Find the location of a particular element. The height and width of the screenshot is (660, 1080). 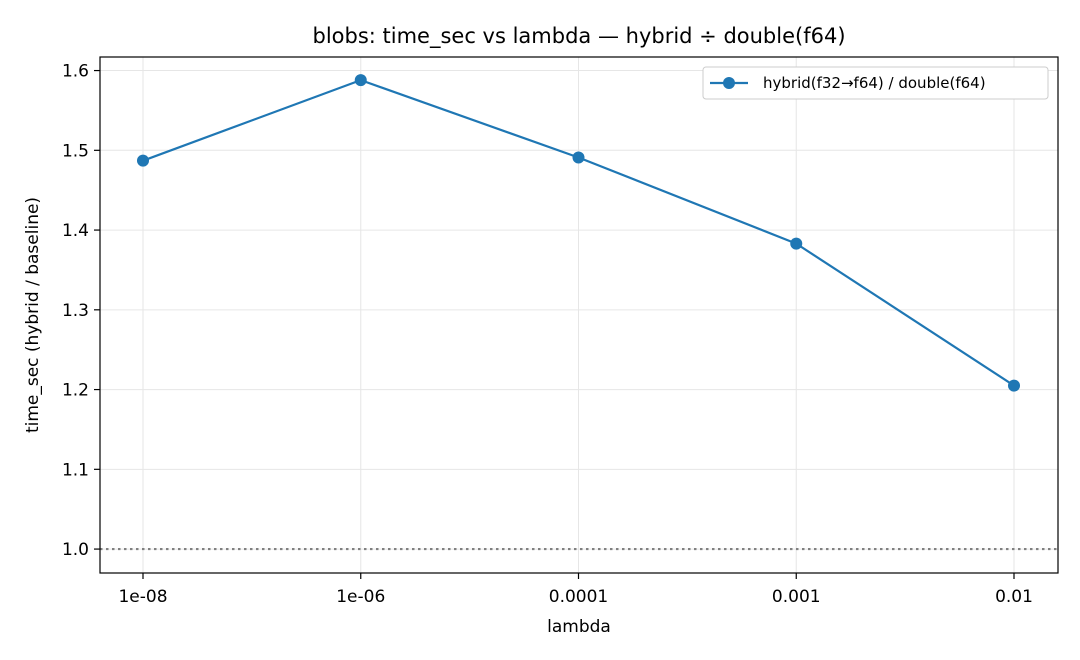

legend-entry-label: hybrid(f32→f64) / double(f64) is located at coordinates (874, 83).